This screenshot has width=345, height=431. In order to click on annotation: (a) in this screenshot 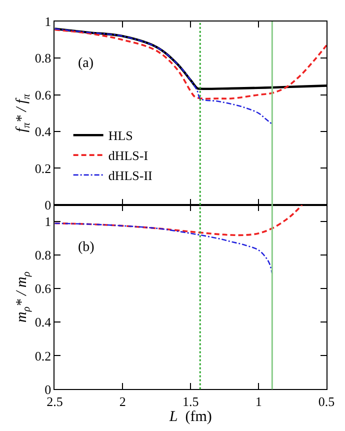, I will do `click(86, 63)`.